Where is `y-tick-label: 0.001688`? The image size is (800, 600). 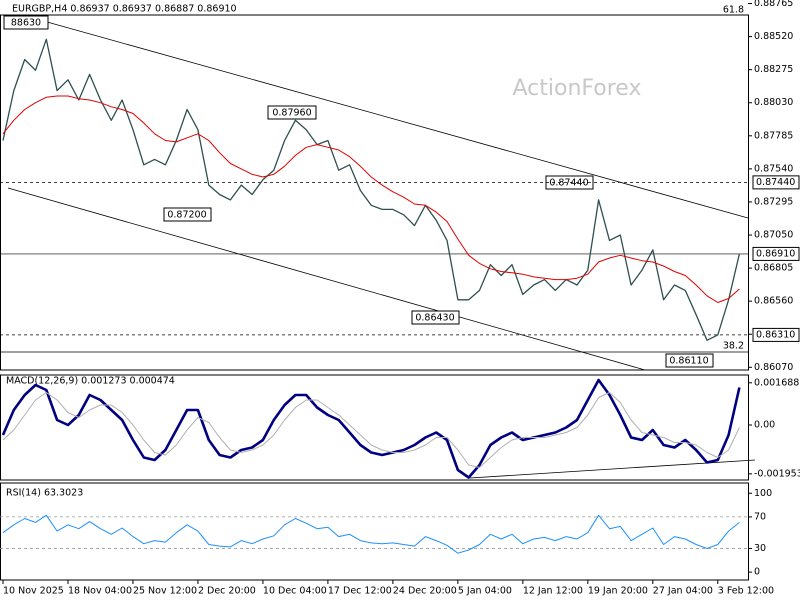 y-tick-label: 0.001688 is located at coordinates (776, 382).